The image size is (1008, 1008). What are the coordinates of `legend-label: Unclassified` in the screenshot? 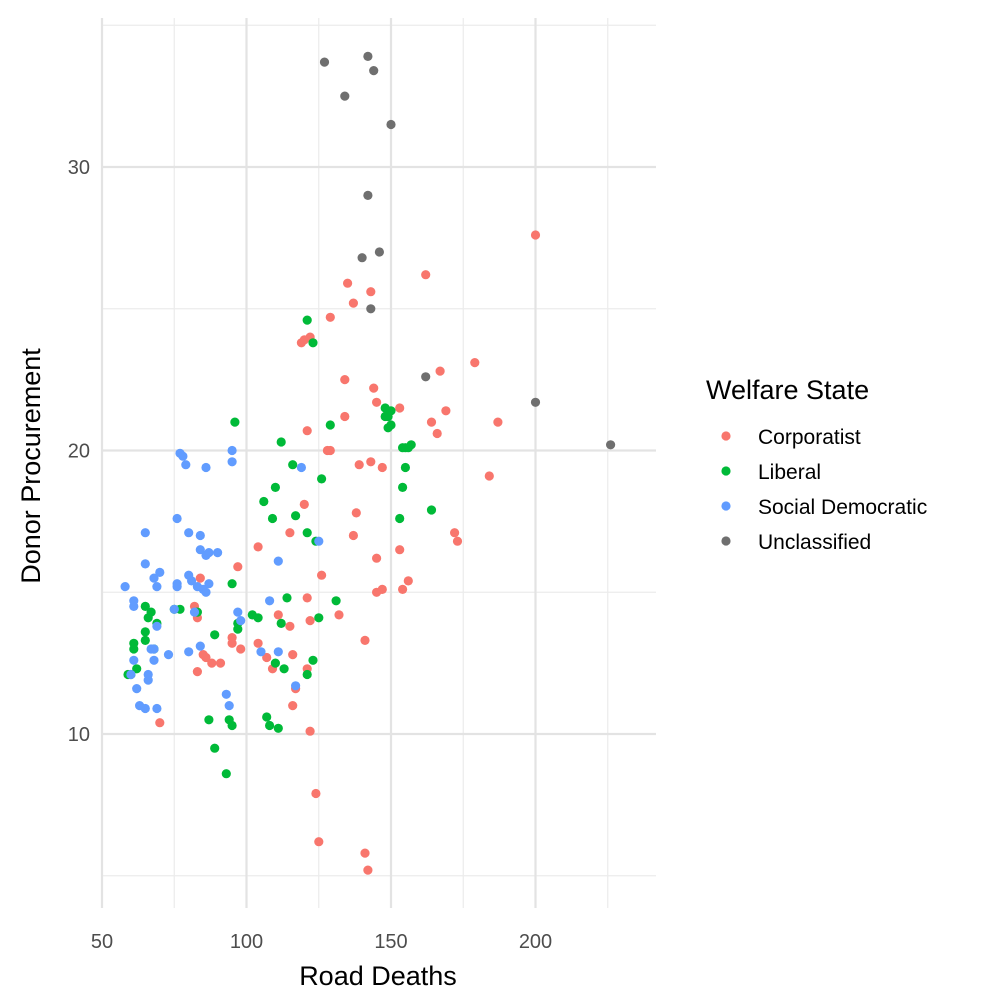 It's located at (814, 542).